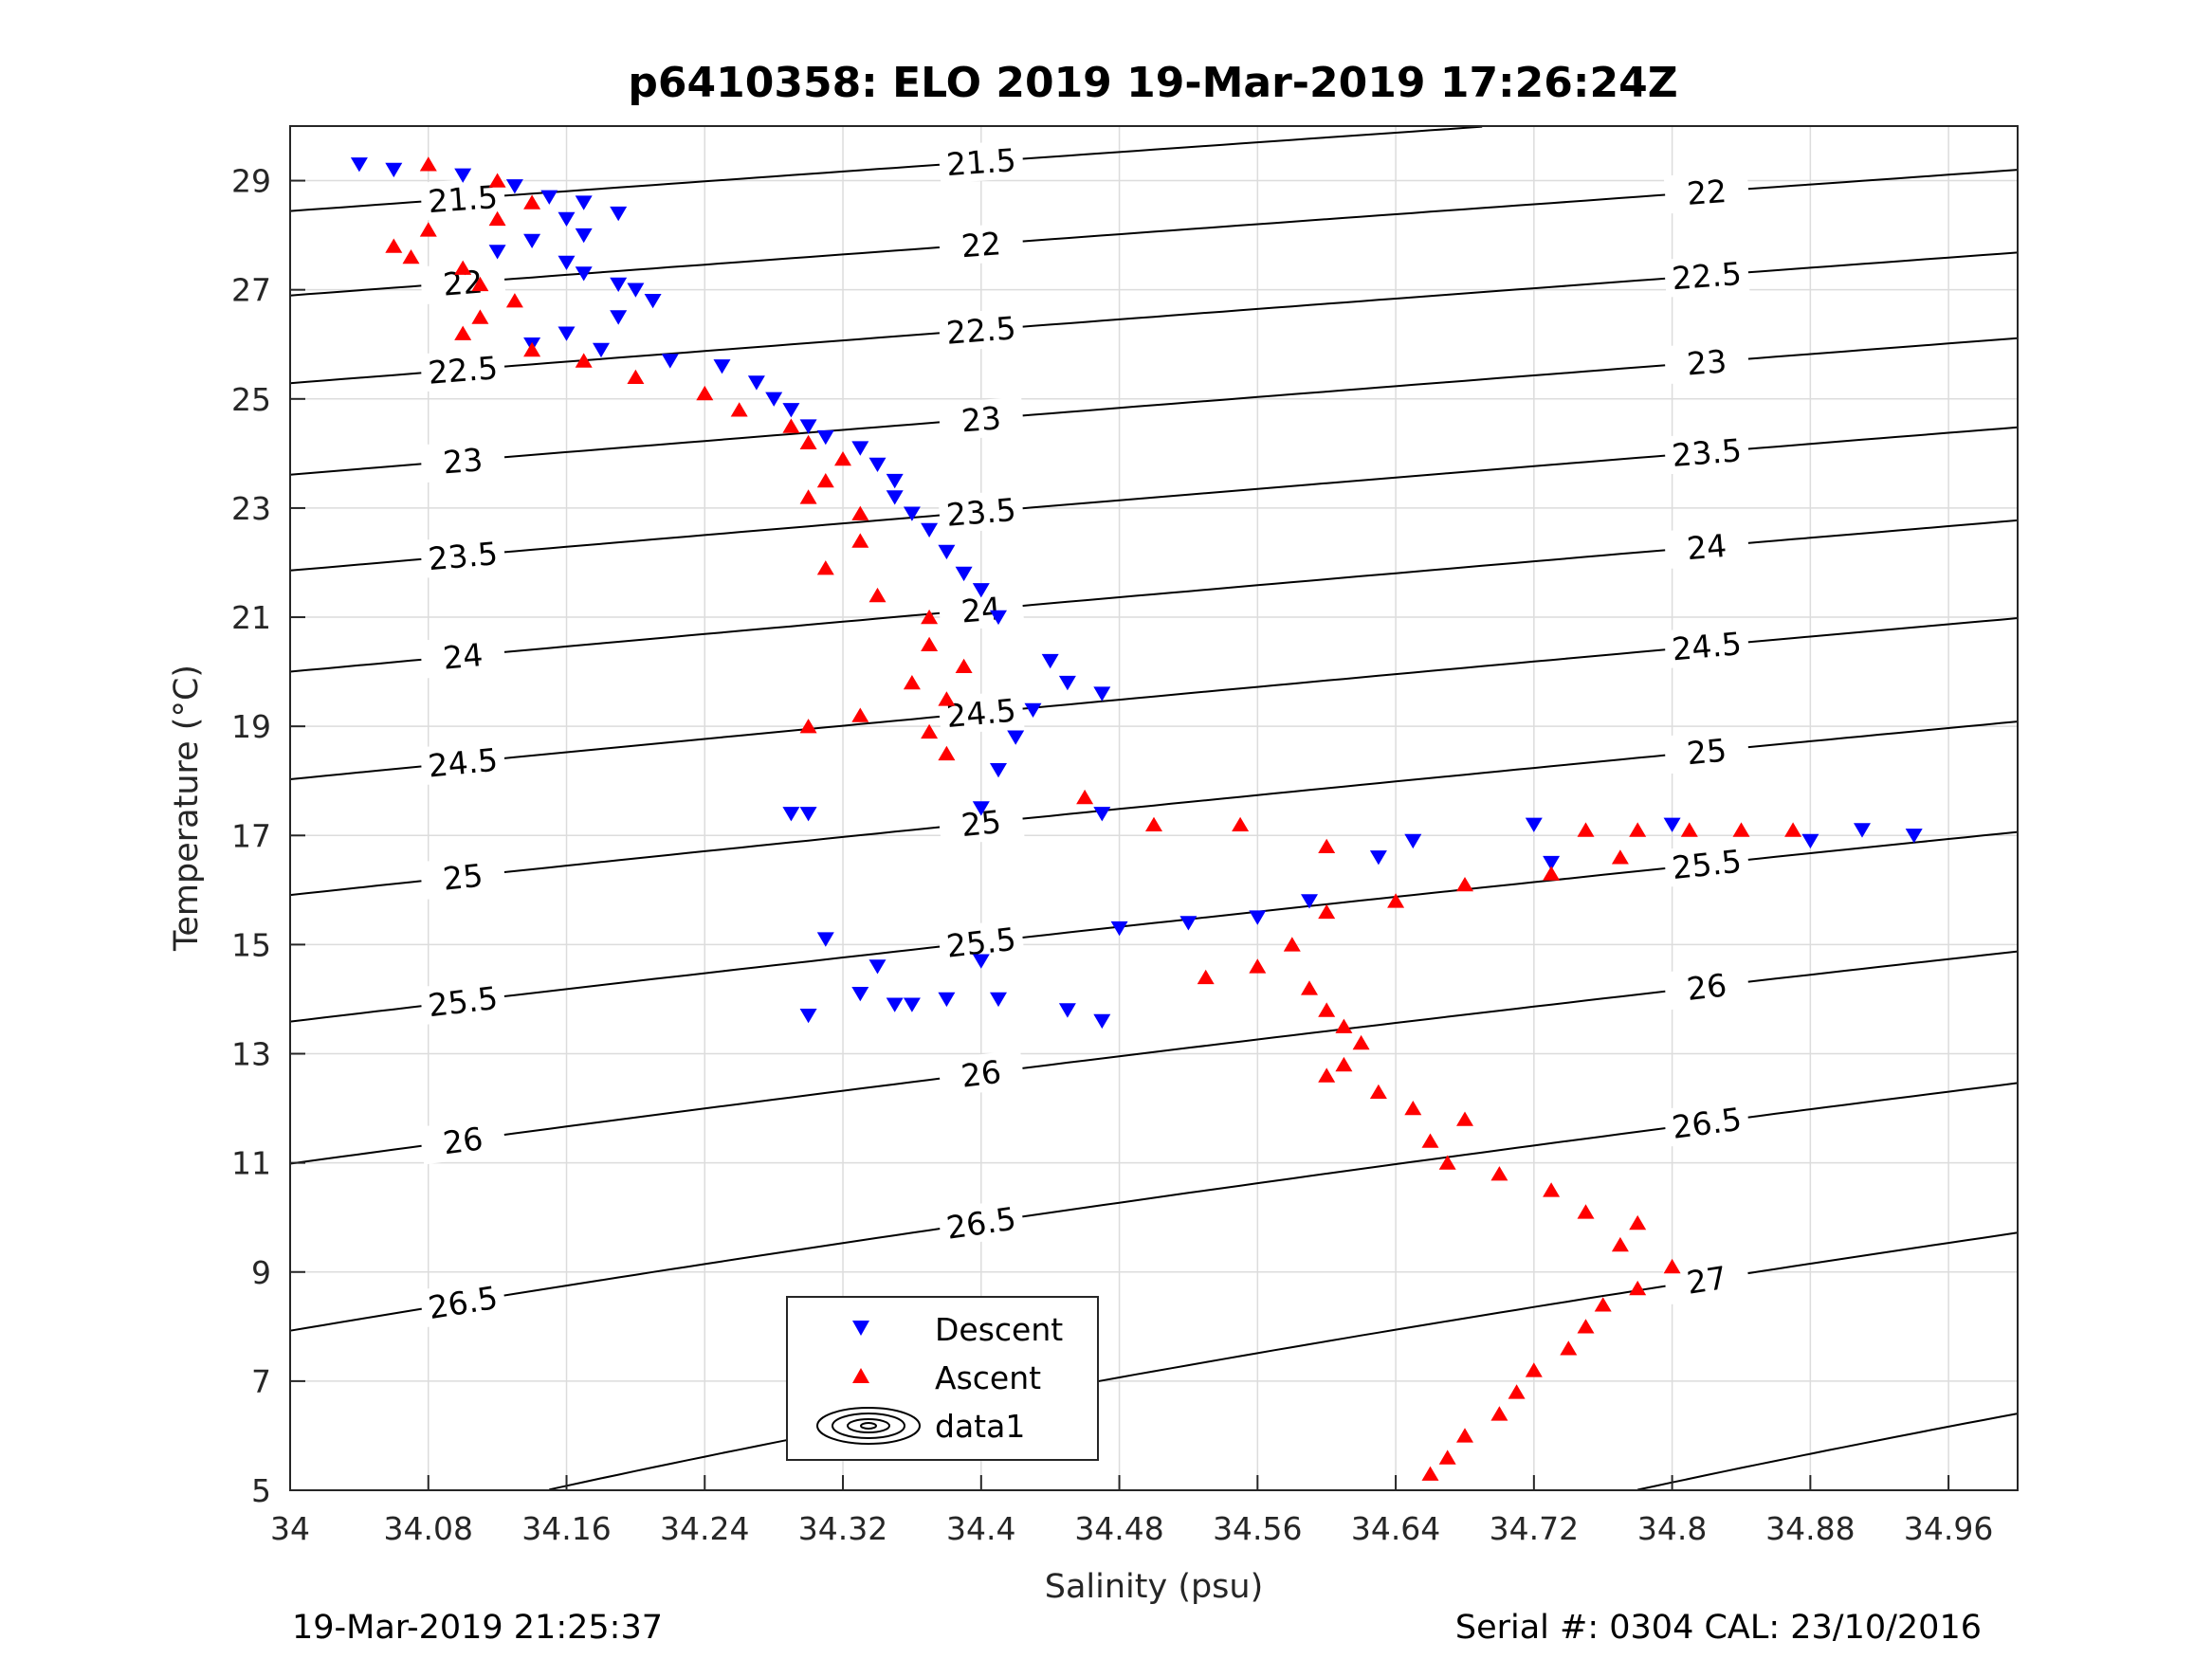 This screenshot has width=2212, height=1659. What do you see at coordinates (477, 1628) in the screenshot?
I see `footer-timestamp: 19-Mar-2019 21:25:37` at bounding box center [477, 1628].